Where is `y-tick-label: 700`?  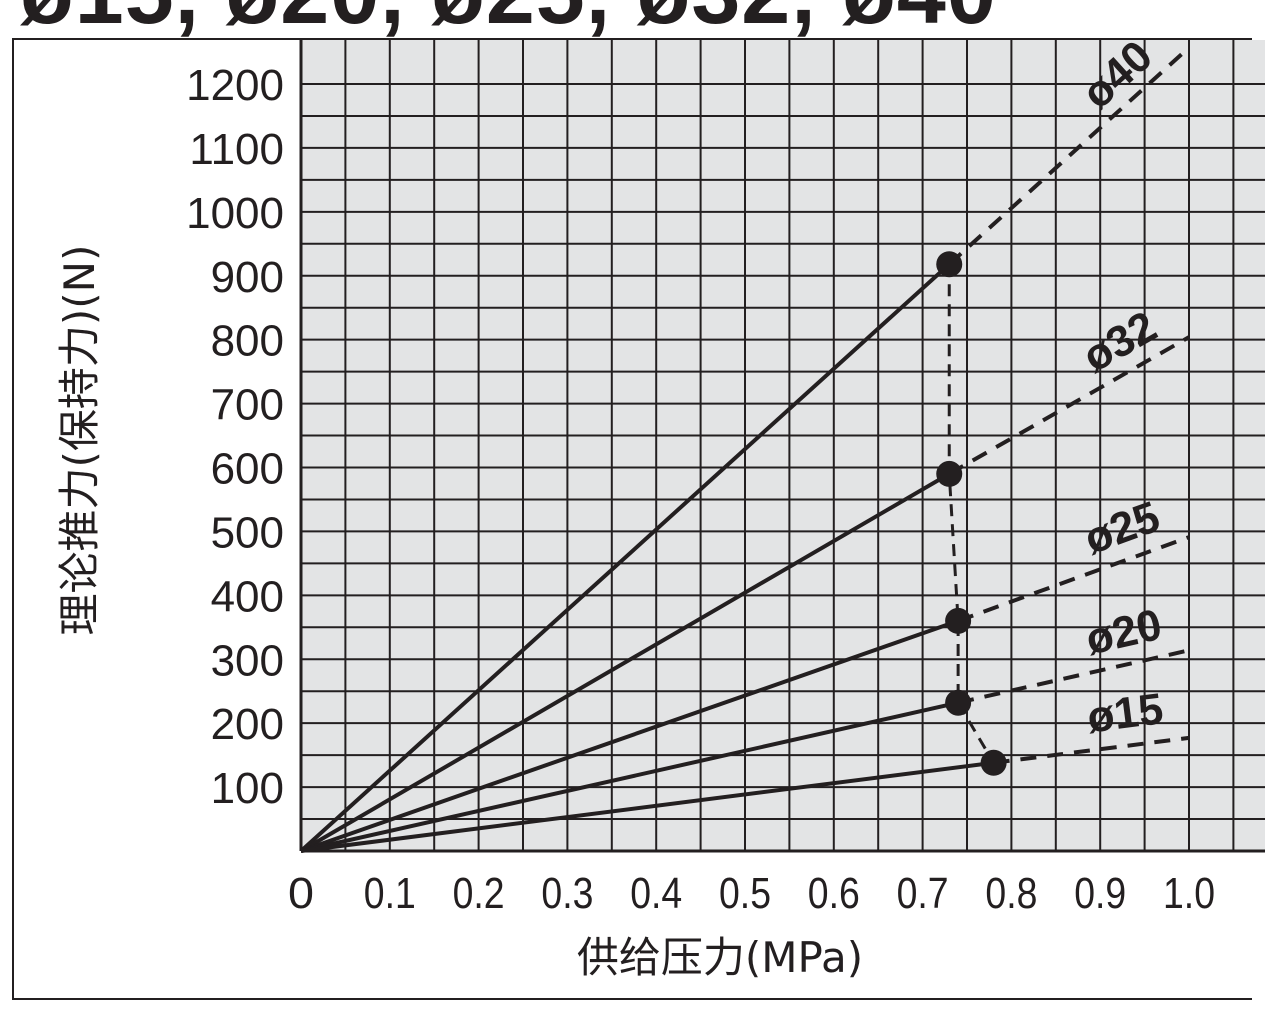 y-tick-label: 700 is located at coordinates (247, 405).